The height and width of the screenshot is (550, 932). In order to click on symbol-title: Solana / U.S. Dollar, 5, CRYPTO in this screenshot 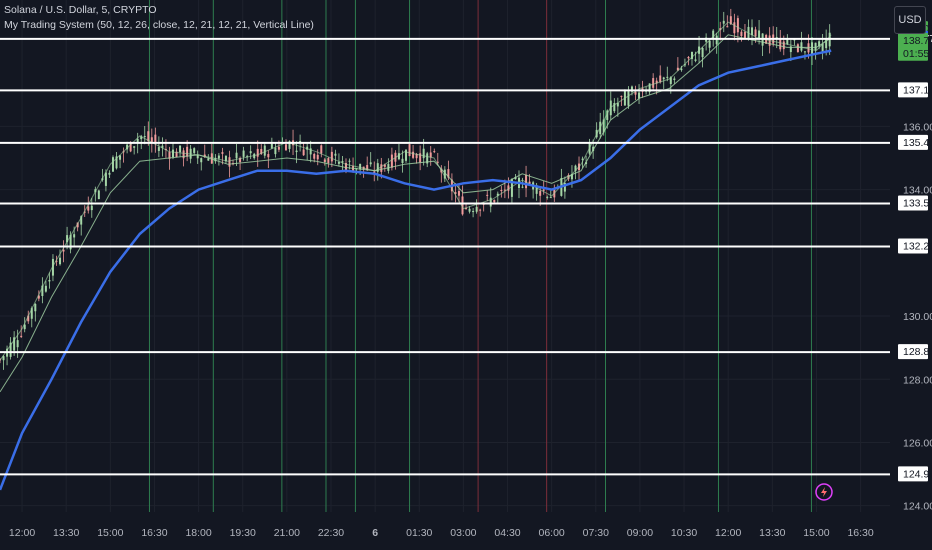, I will do `click(80, 10)`.